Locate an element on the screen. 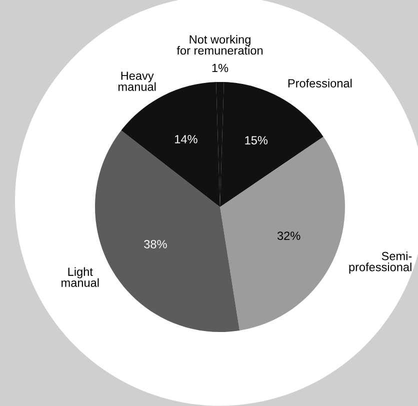 This screenshot has height=406, width=418. data-label: 14% is located at coordinates (186, 139).